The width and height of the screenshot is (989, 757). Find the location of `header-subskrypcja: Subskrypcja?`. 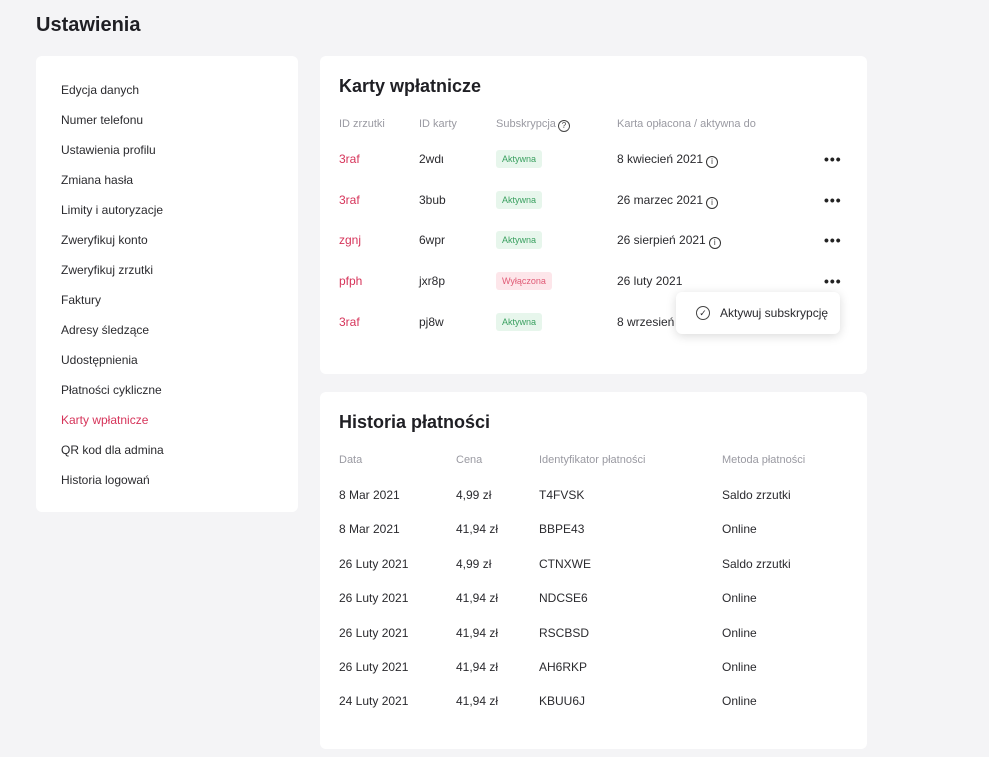

header-subskrypcja: Subskrypcja? is located at coordinates (533, 125).